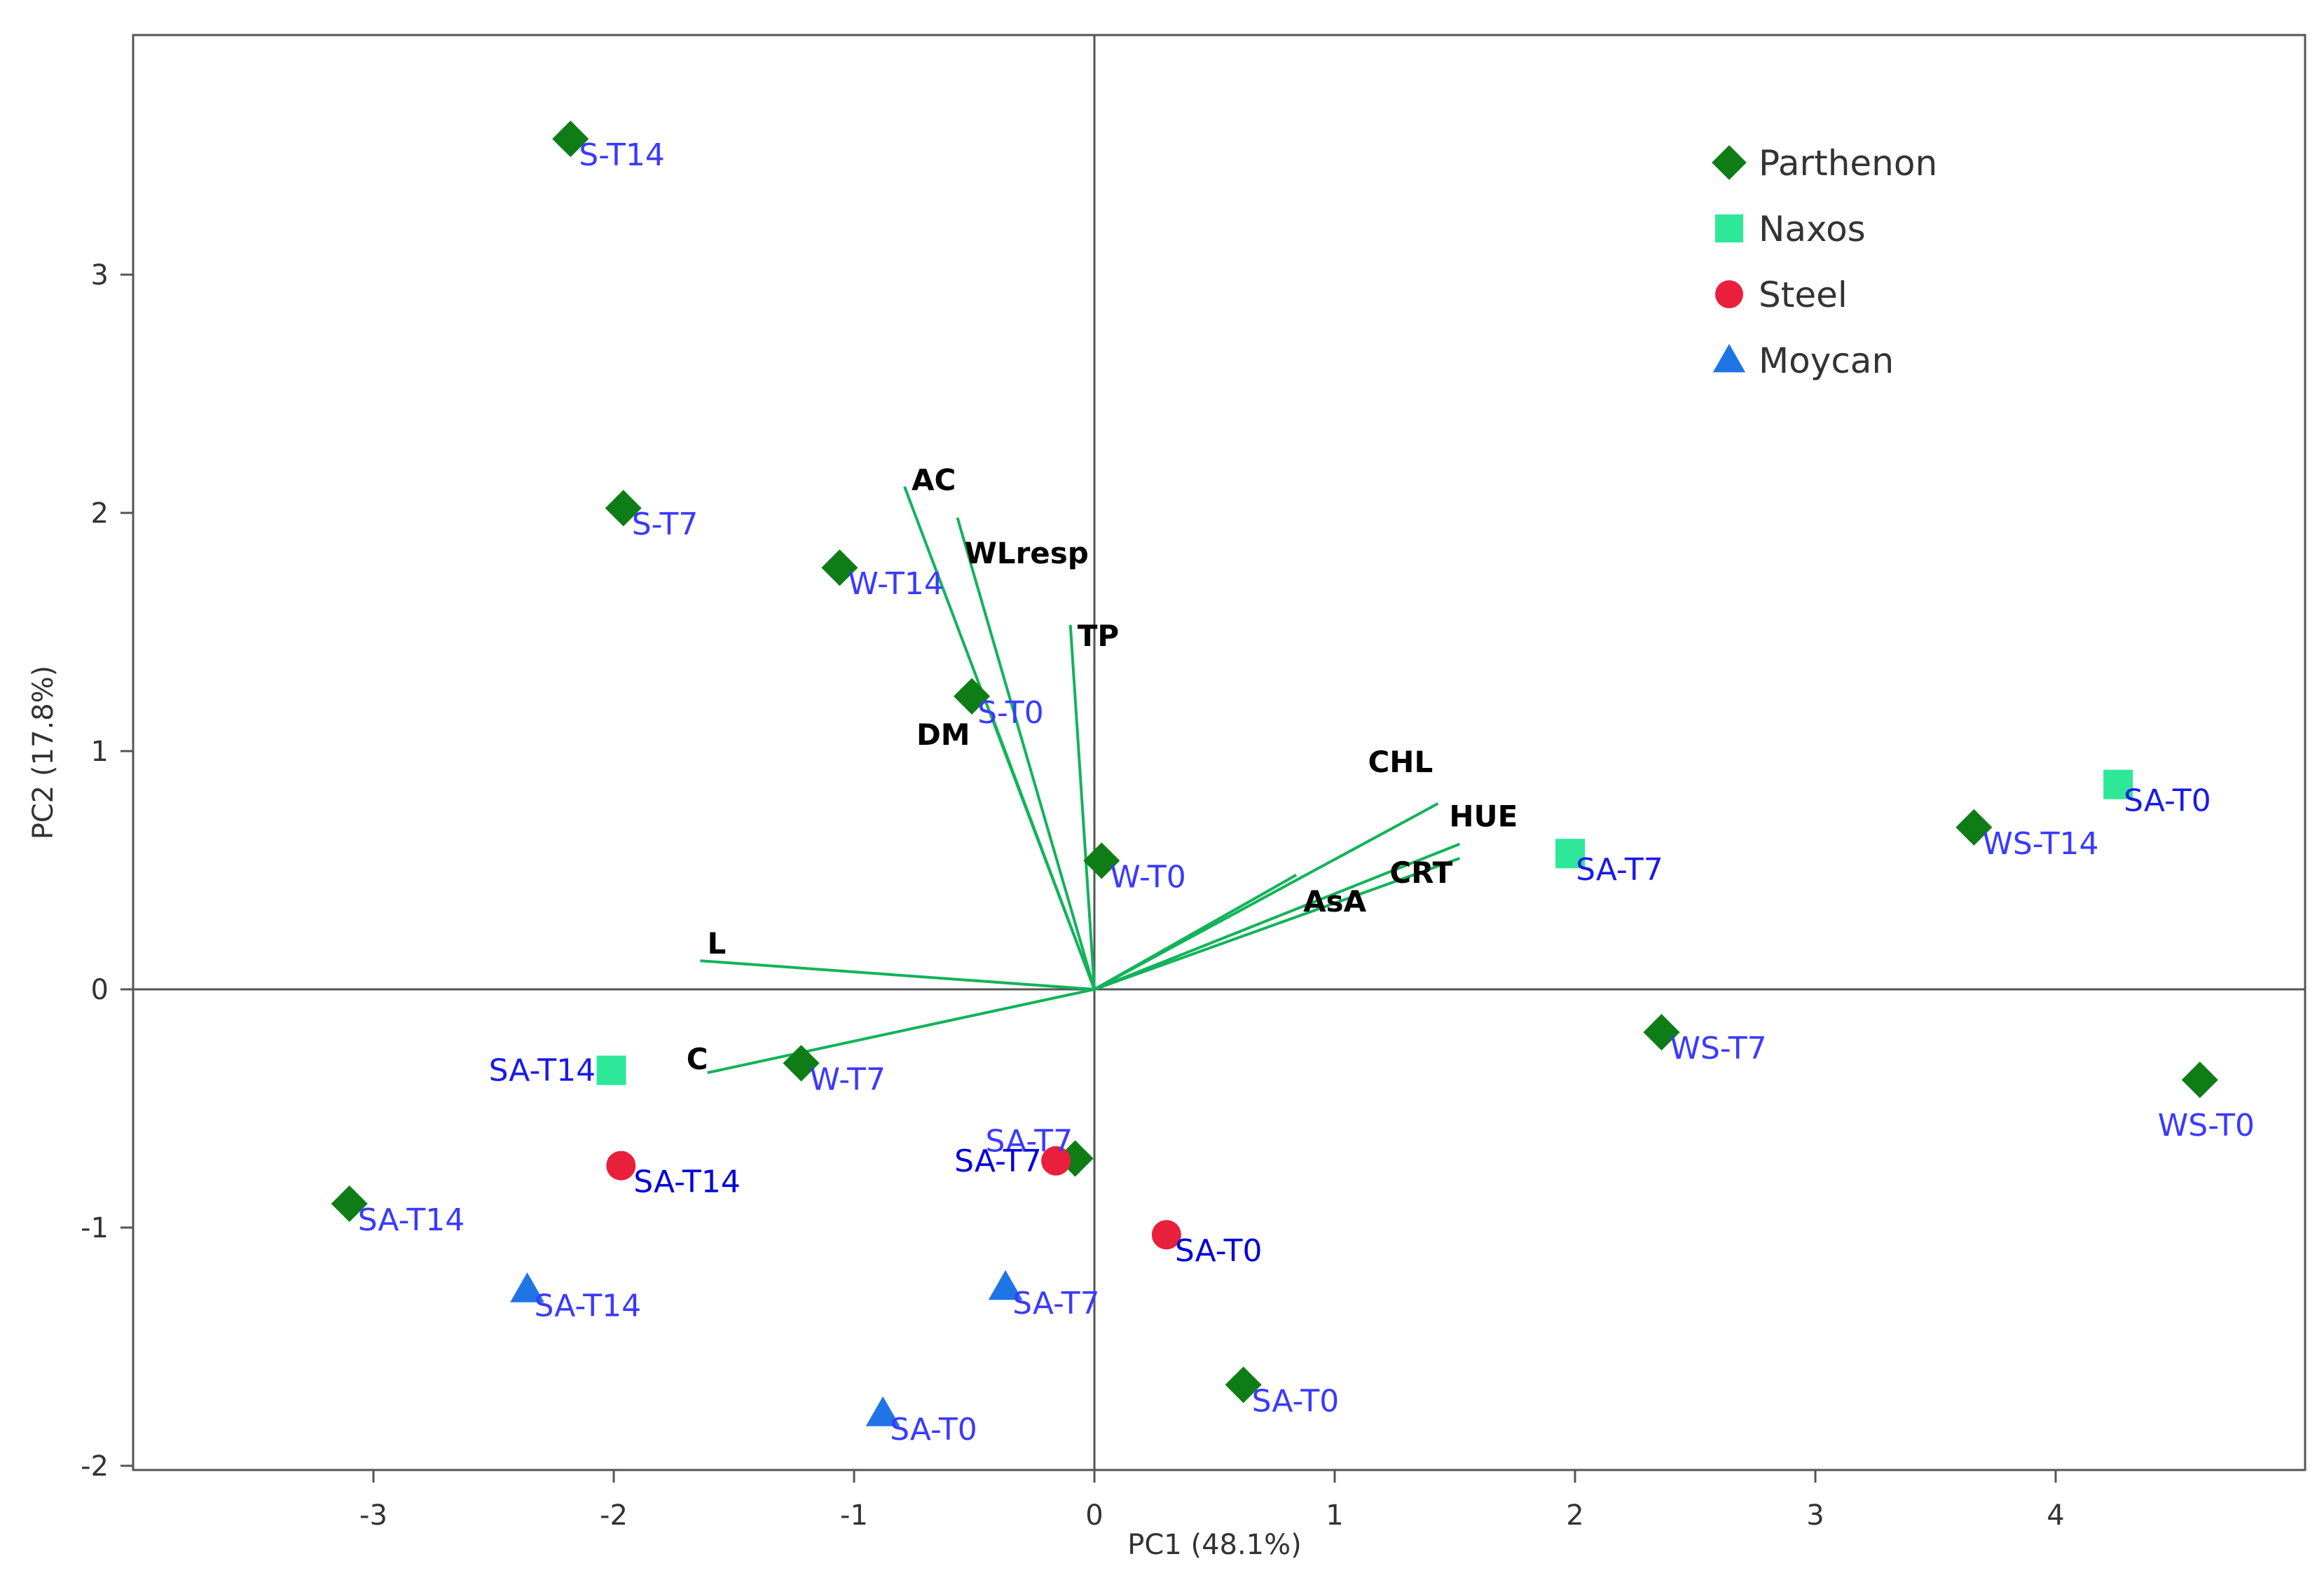 This screenshot has height=1587, width=2324. Describe the element at coordinates (43, 753) in the screenshot. I see `y-axis-title: PC2 (17.8%)` at that location.